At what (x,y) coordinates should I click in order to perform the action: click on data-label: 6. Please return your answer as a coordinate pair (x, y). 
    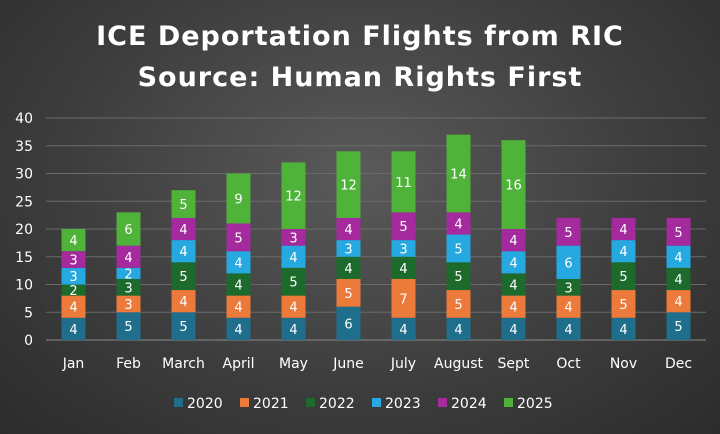
    Looking at the image, I should click on (128, 230).